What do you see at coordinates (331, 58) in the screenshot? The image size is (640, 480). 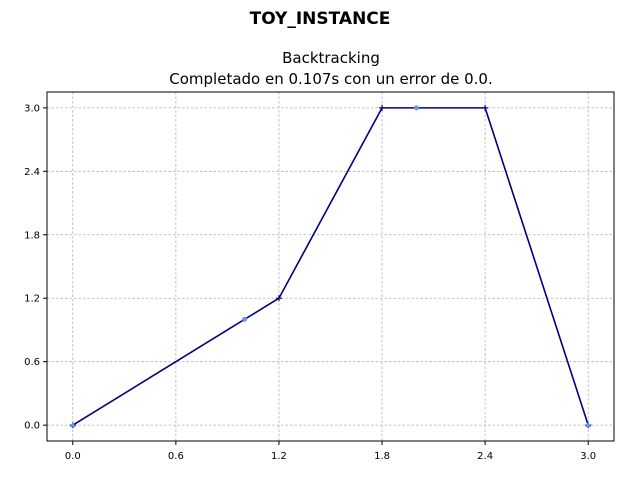 I see `chart-title-line1: Backtracking` at bounding box center [331, 58].